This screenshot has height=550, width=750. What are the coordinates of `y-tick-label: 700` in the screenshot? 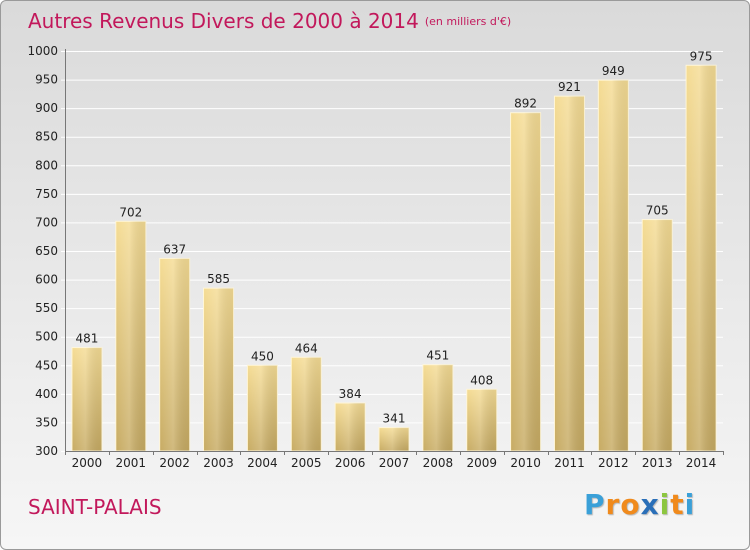 It's located at (46, 222).